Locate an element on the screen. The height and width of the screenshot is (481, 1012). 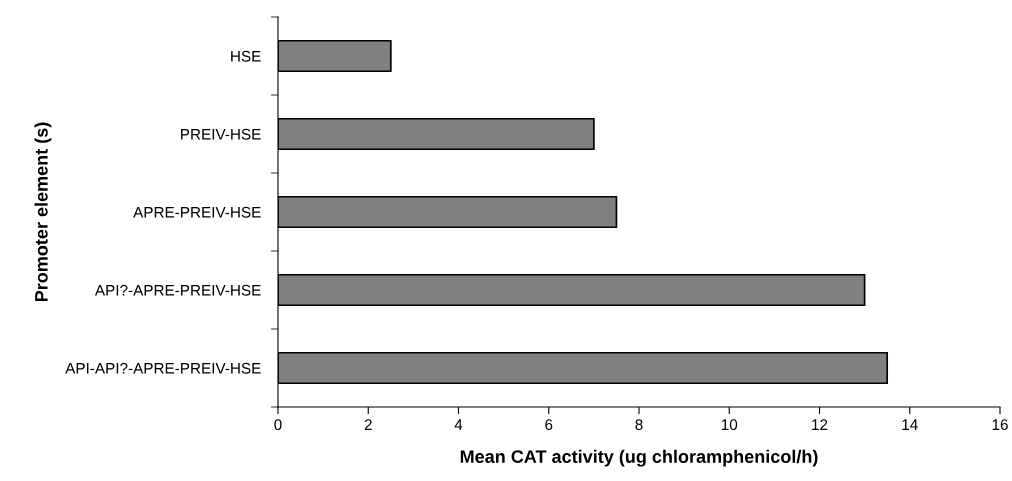
x-tick-label: 4 is located at coordinates (458, 424).